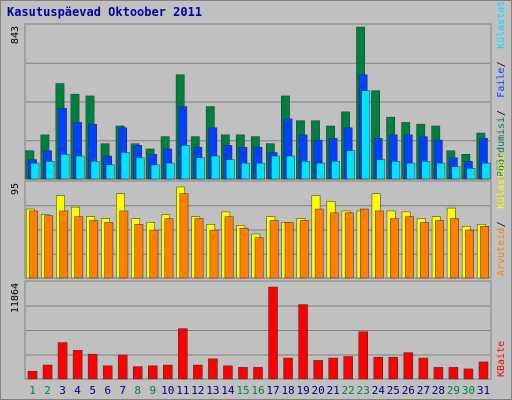 The width and height of the screenshot is (512, 400). Describe the element at coordinates (35, 171) in the screenshot. I see `bar-top-külastatud-lehti-day-1` at that location.